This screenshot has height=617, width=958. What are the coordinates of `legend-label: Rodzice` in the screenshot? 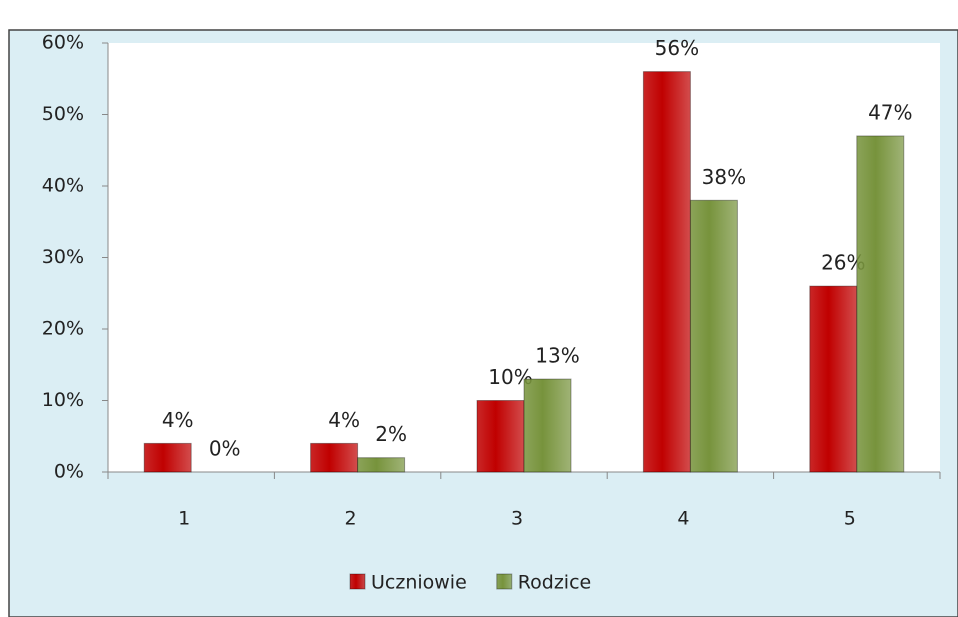 It's located at (554, 583).